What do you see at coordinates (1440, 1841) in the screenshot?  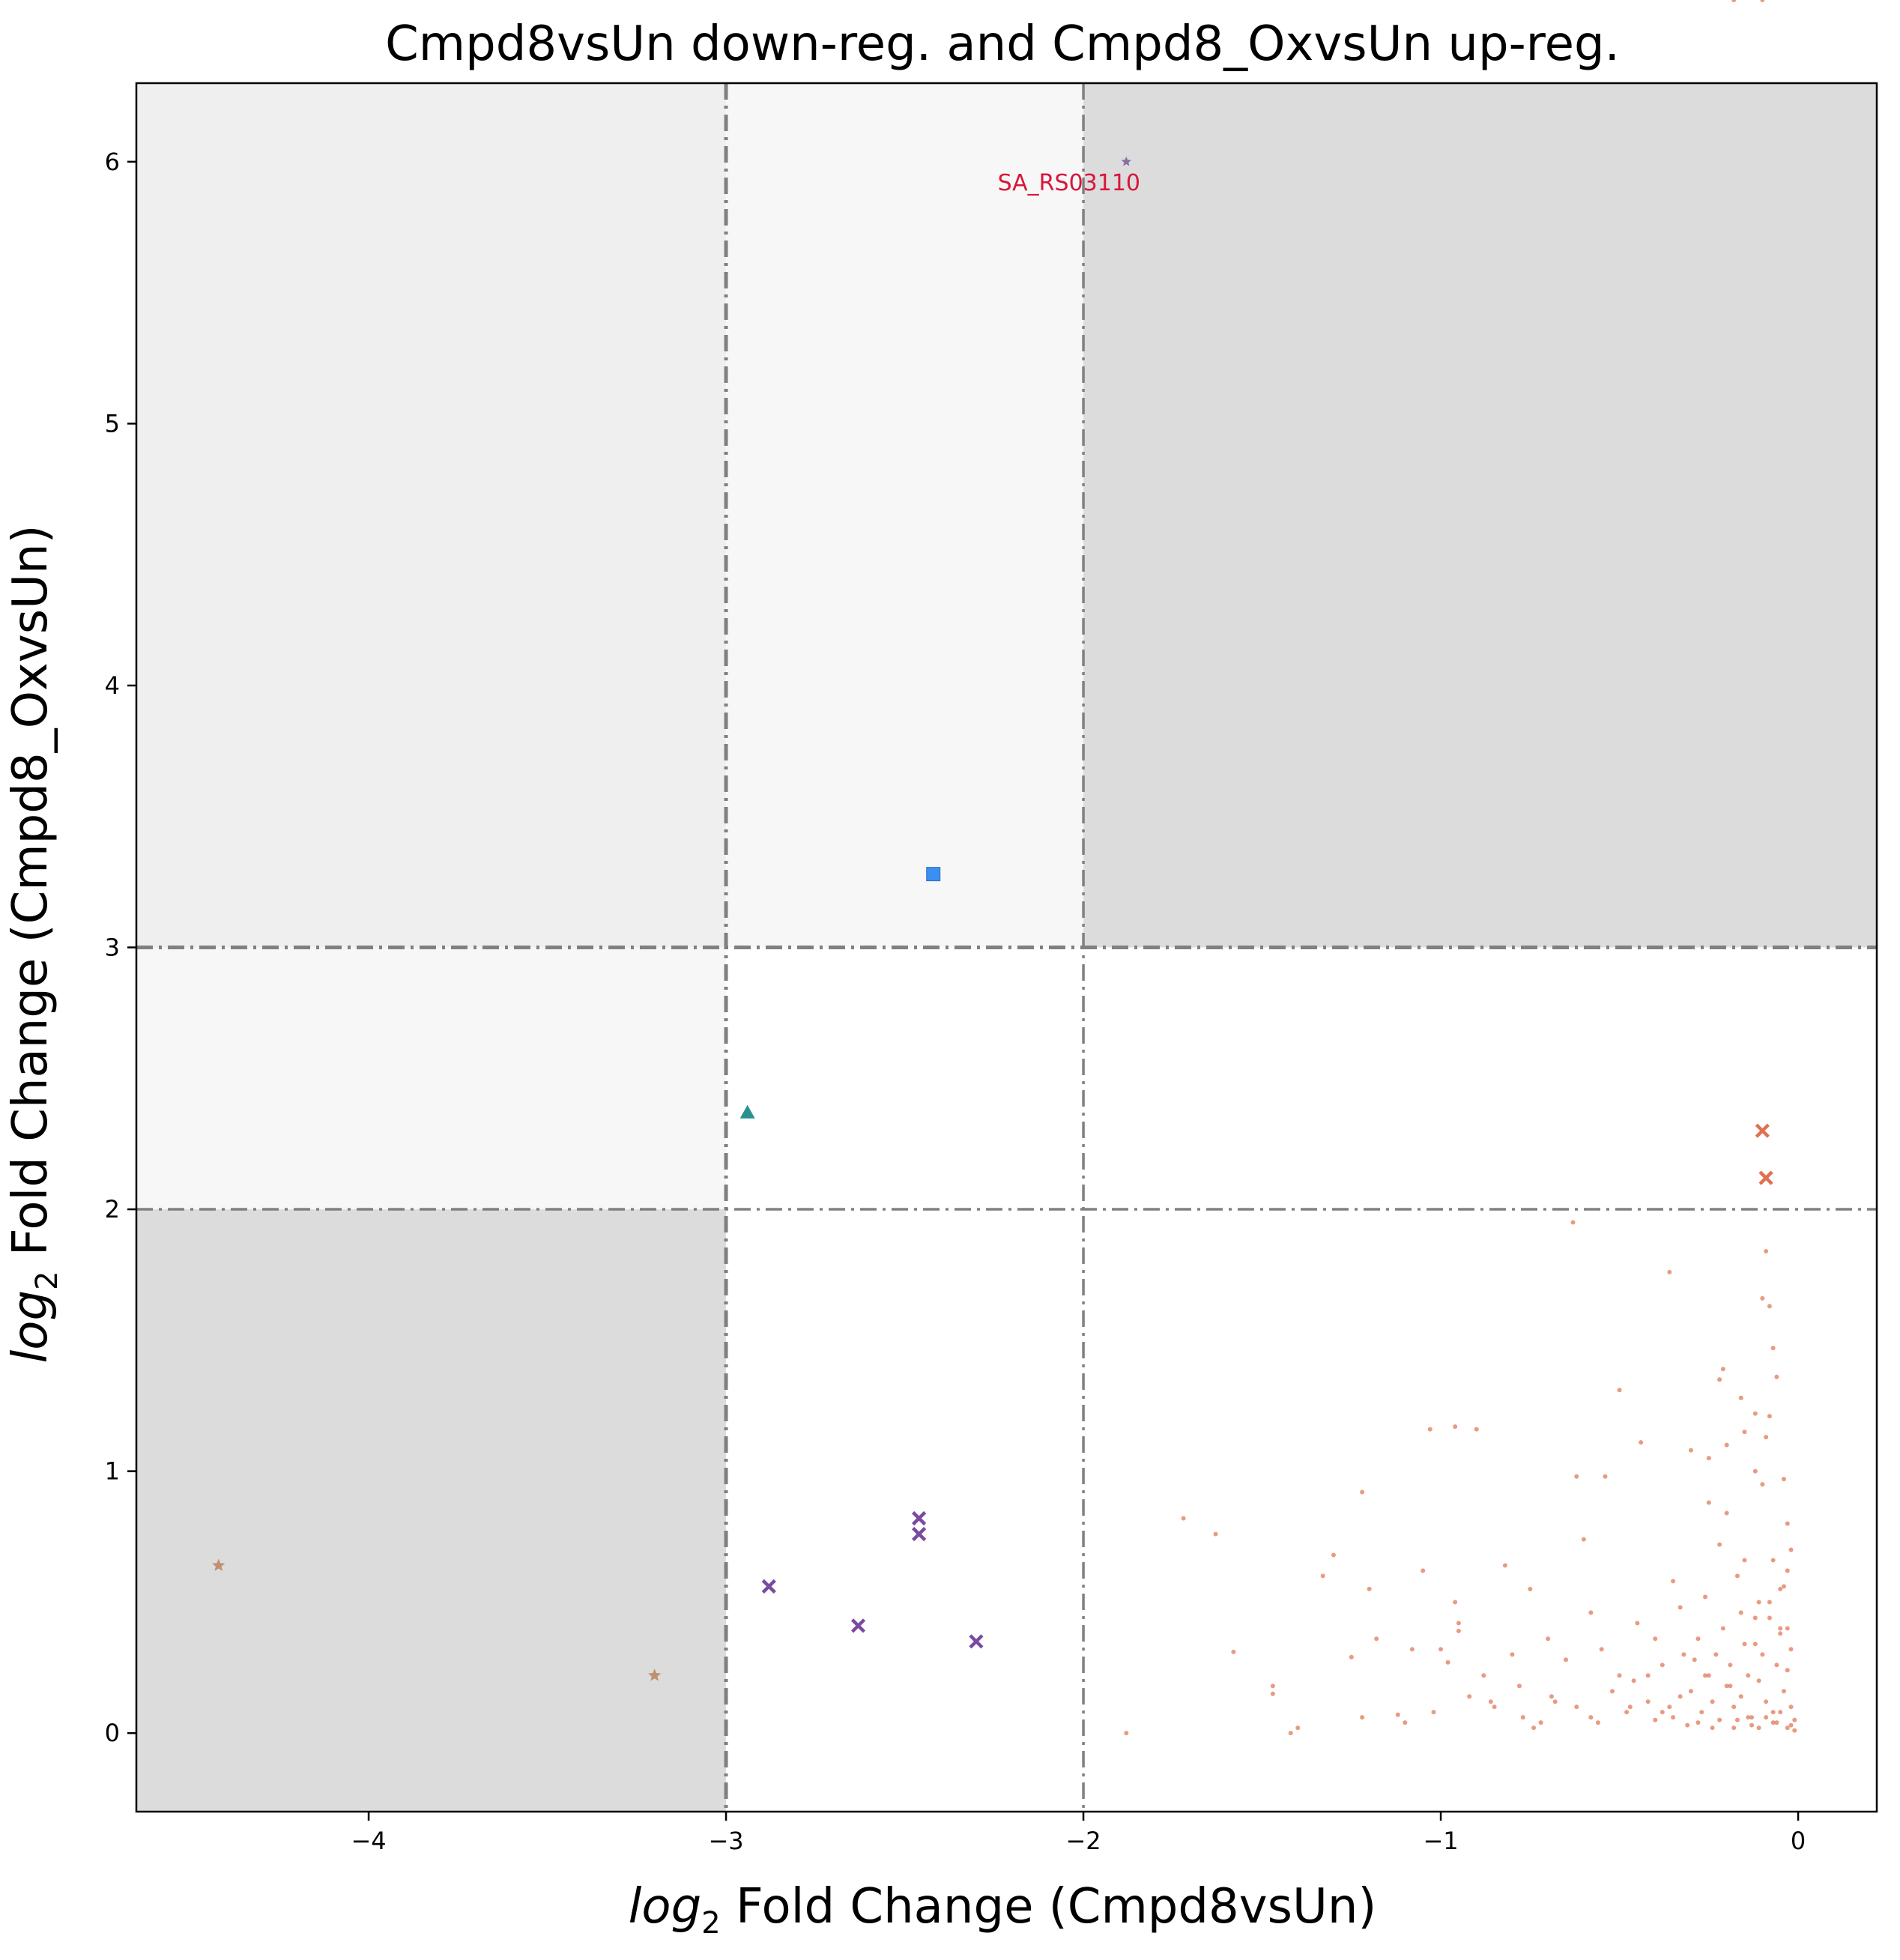 I see `x-tick-label: −1` at bounding box center [1440, 1841].